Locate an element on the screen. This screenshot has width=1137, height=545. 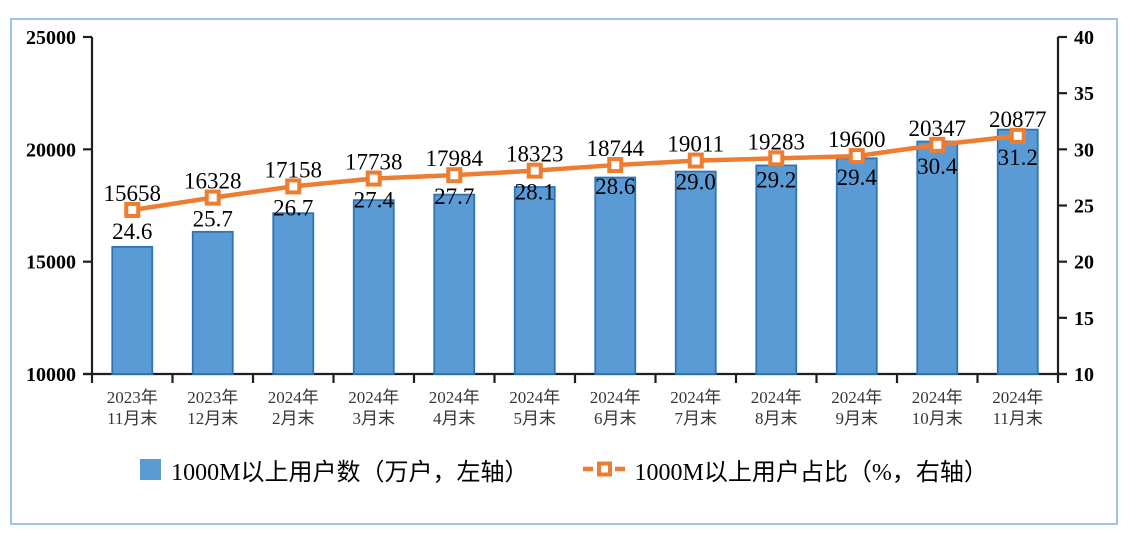
line-value-label: 28.1 is located at coordinates (535, 192).